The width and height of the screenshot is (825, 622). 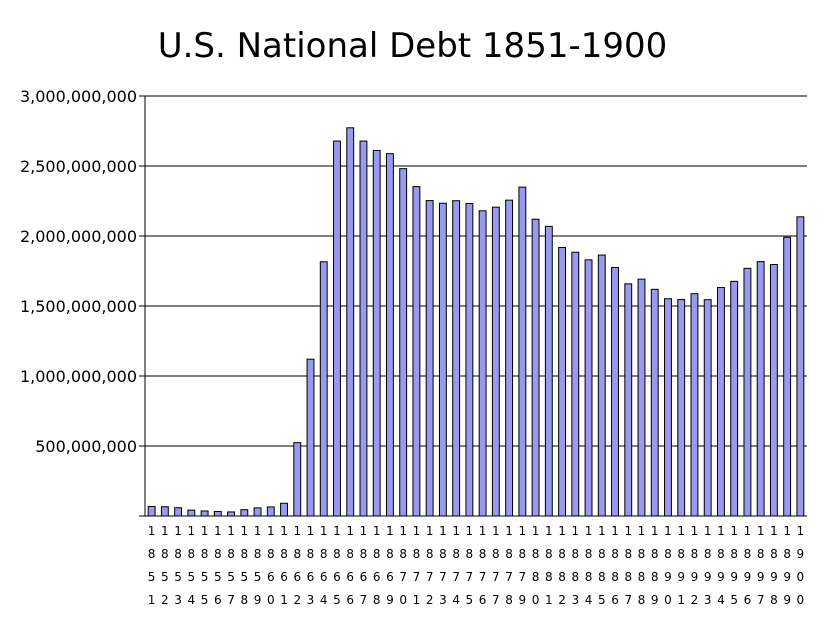 I want to click on y-tick-label: 3,000,000,000, so click(x=78, y=96).